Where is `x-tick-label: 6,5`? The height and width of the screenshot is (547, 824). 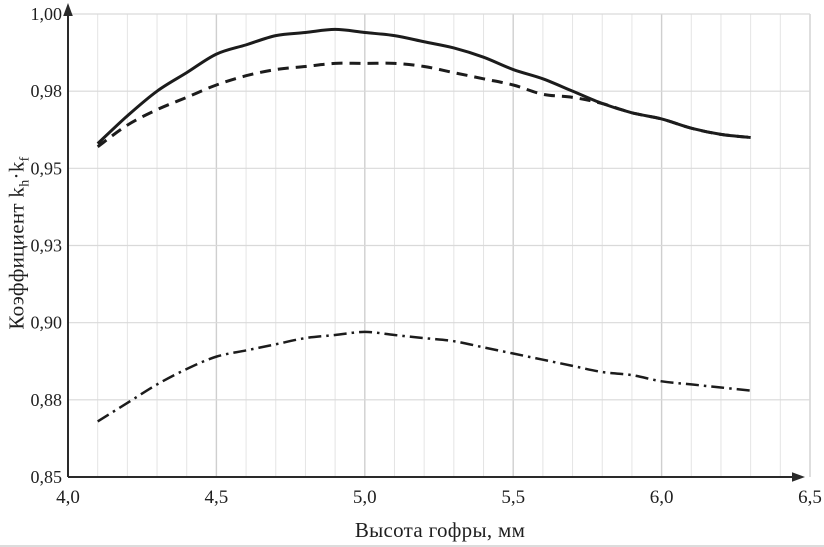
x-tick-label: 6,5 is located at coordinates (810, 497).